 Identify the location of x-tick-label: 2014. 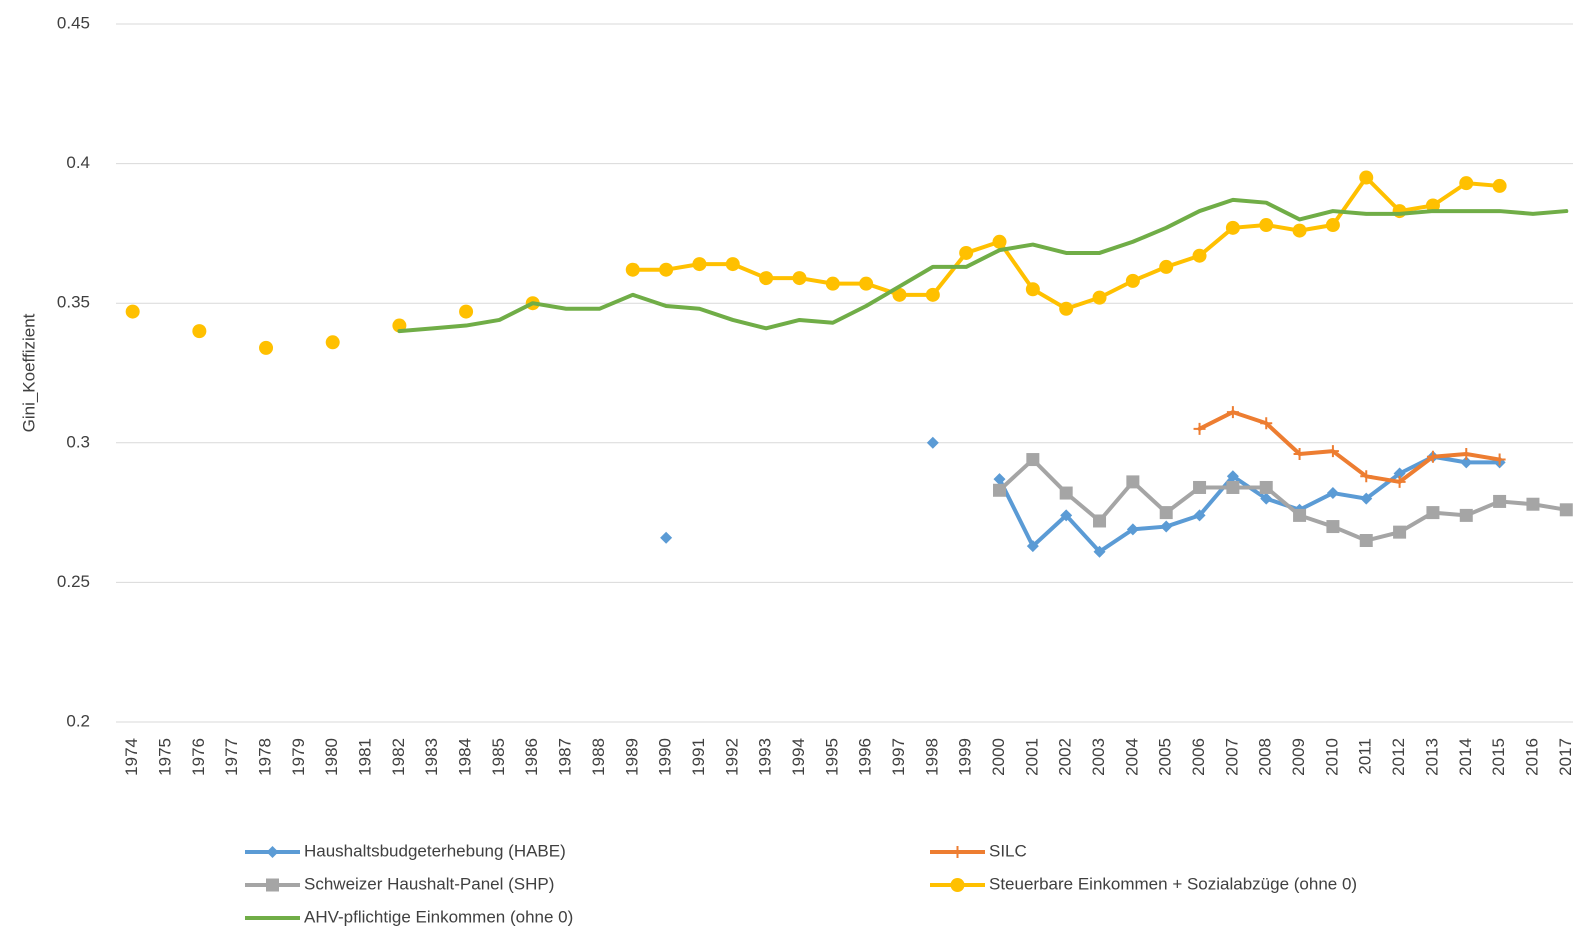
(1465, 757).